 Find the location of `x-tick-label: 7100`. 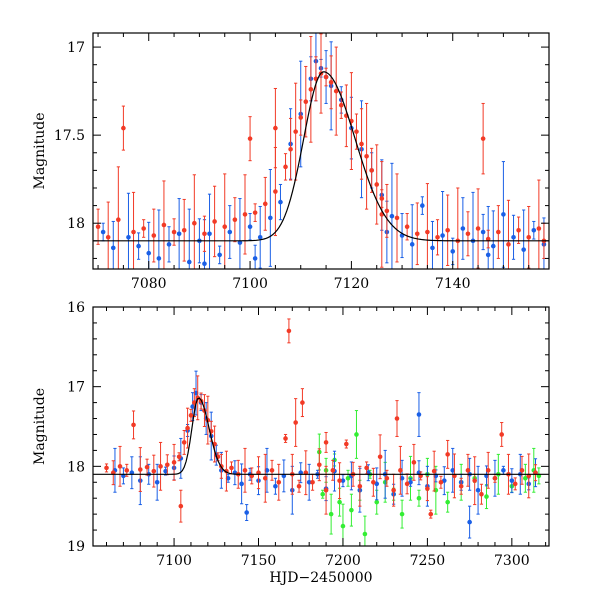

x-tick-label: 7100 is located at coordinates (174, 561).